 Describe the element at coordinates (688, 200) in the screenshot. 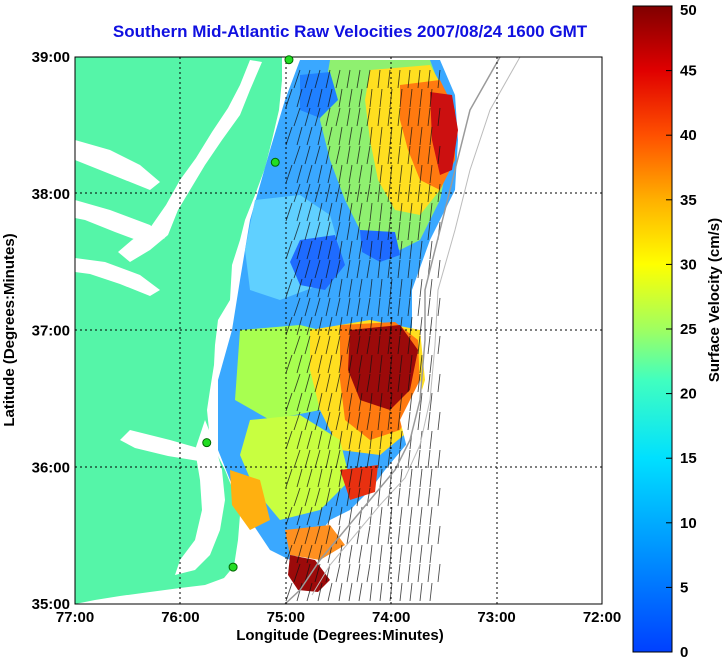

I see `colorbar-tick-label: 35` at that location.